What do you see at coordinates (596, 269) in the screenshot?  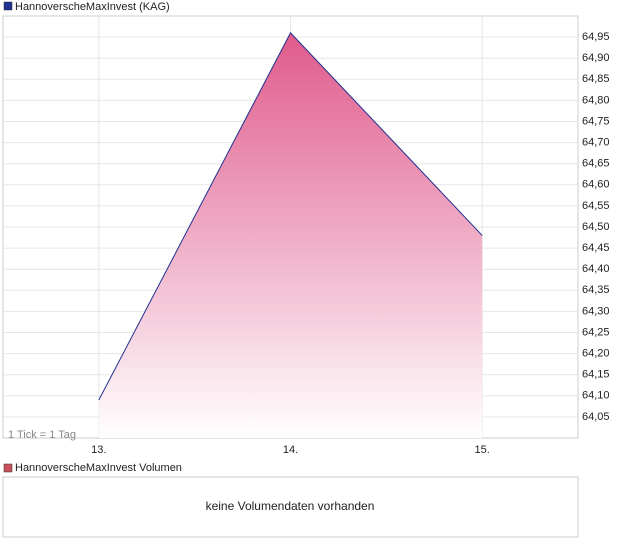 I see `y-tick-label: 64,40` at bounding box center [596, 269].